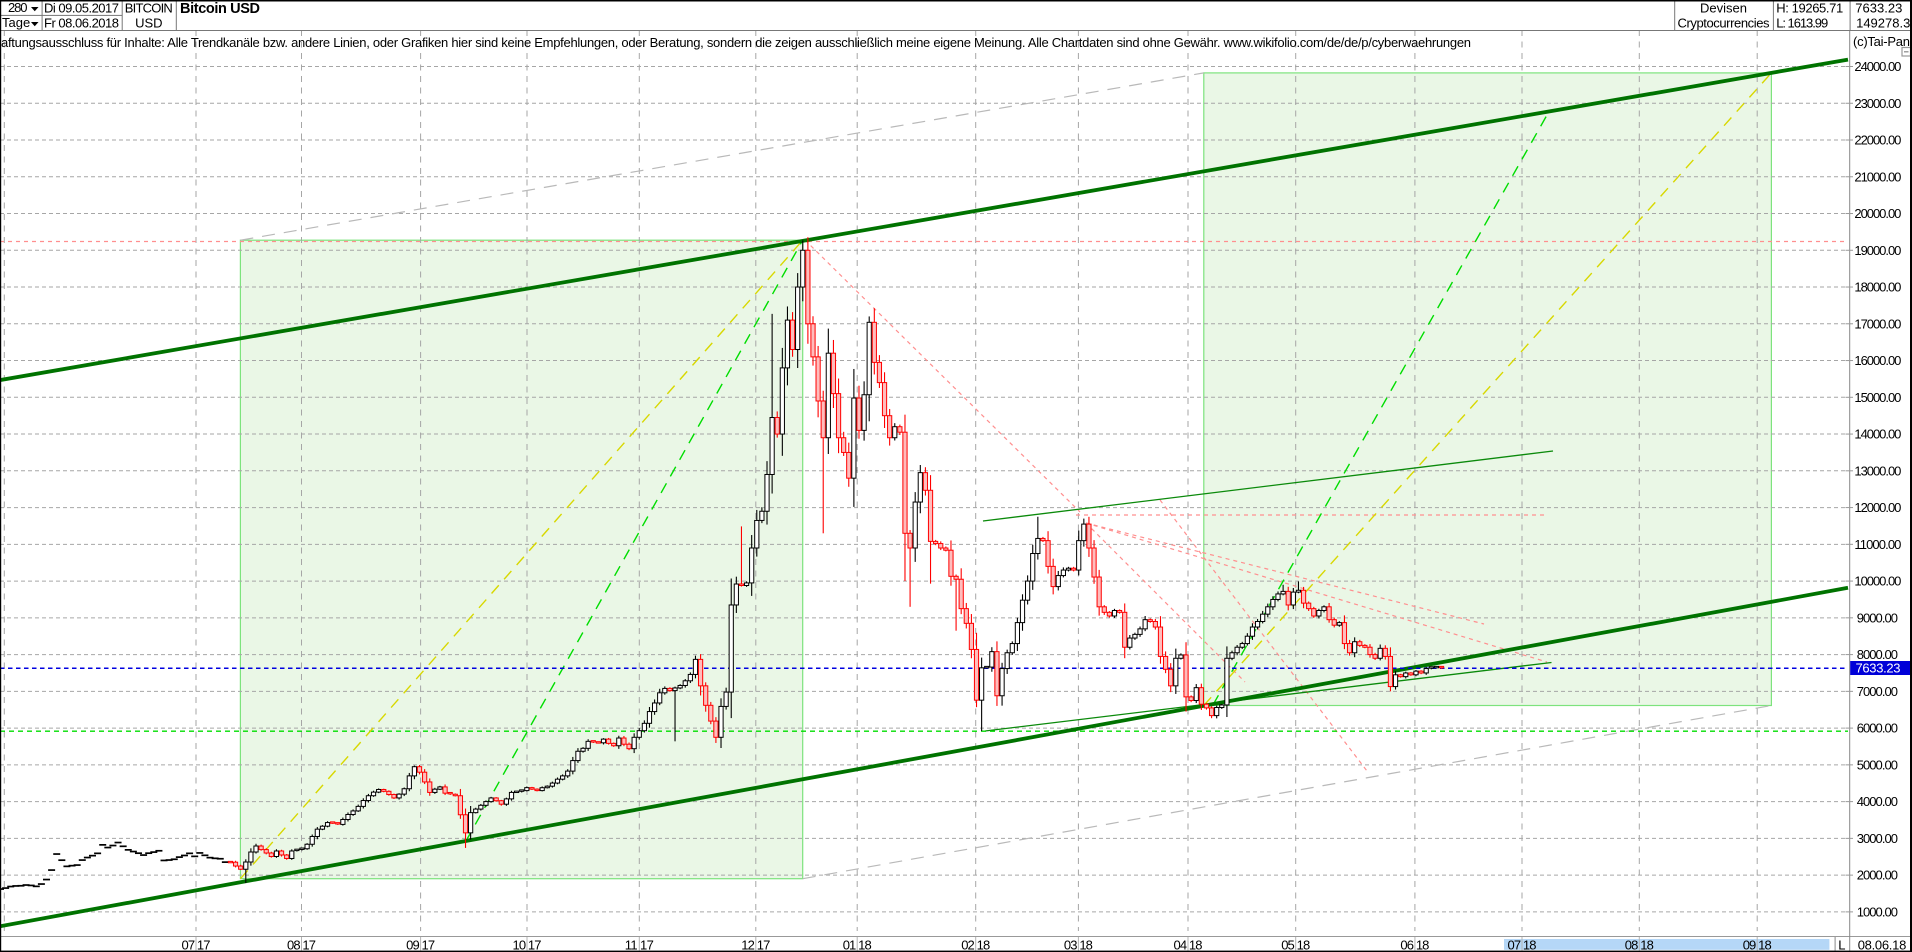  I want to click on svg-text: 20000.00, so click(1877, 213).